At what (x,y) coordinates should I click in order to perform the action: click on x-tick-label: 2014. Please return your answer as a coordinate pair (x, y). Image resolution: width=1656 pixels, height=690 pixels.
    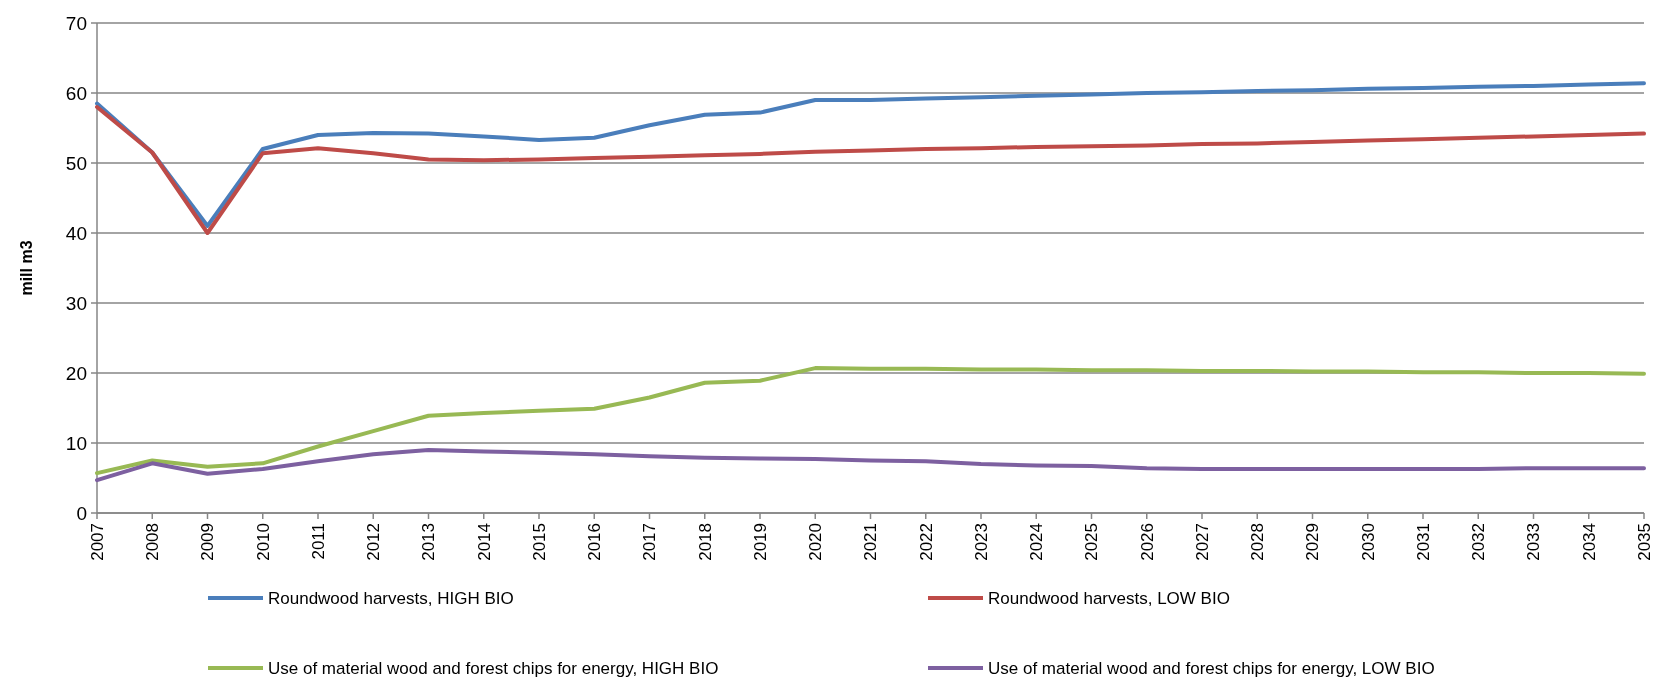
    Looking at the image, I should click on (484, 542).